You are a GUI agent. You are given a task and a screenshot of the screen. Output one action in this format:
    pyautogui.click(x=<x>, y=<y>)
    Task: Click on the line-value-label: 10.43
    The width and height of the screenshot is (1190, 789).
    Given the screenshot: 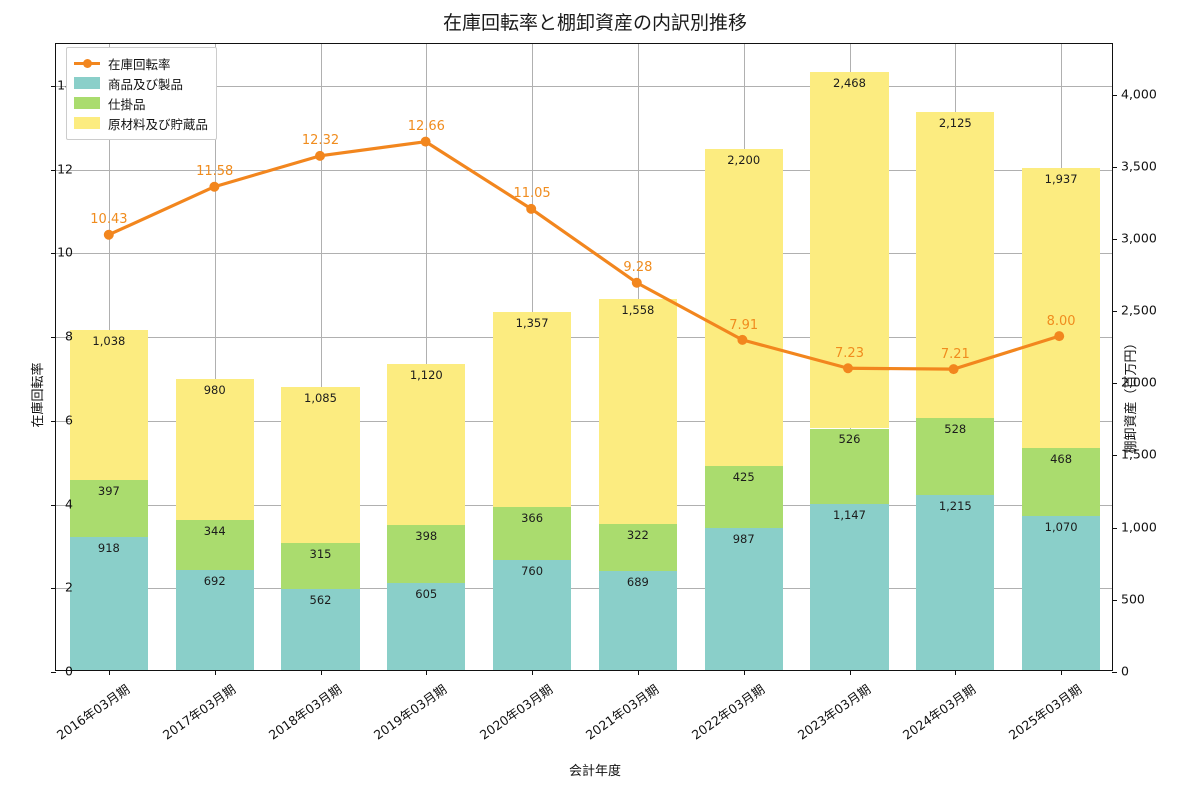 What is the action you would take?
    pyautogui.click(x=109, y=220)
    